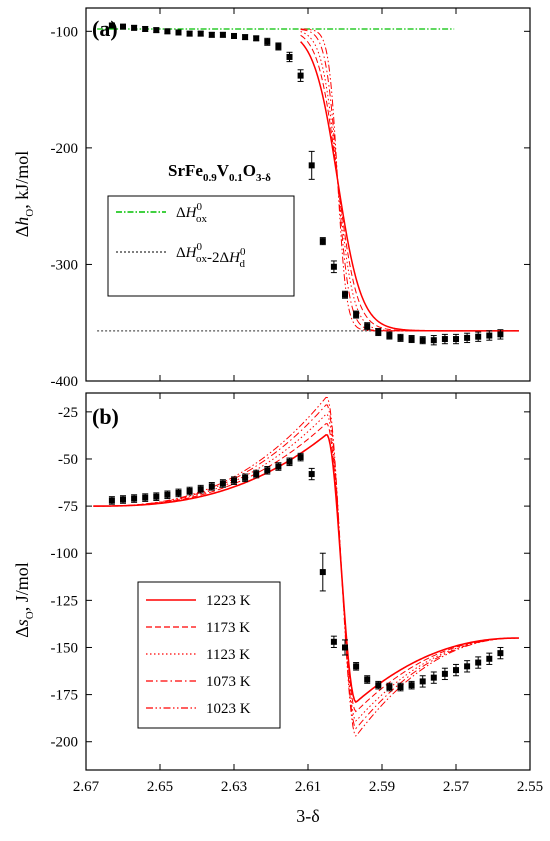  What do you see at coordinates (307, 816) in the screenshot?
I see `x-axis-title: 3-δ` at bounding box center [307, 816].